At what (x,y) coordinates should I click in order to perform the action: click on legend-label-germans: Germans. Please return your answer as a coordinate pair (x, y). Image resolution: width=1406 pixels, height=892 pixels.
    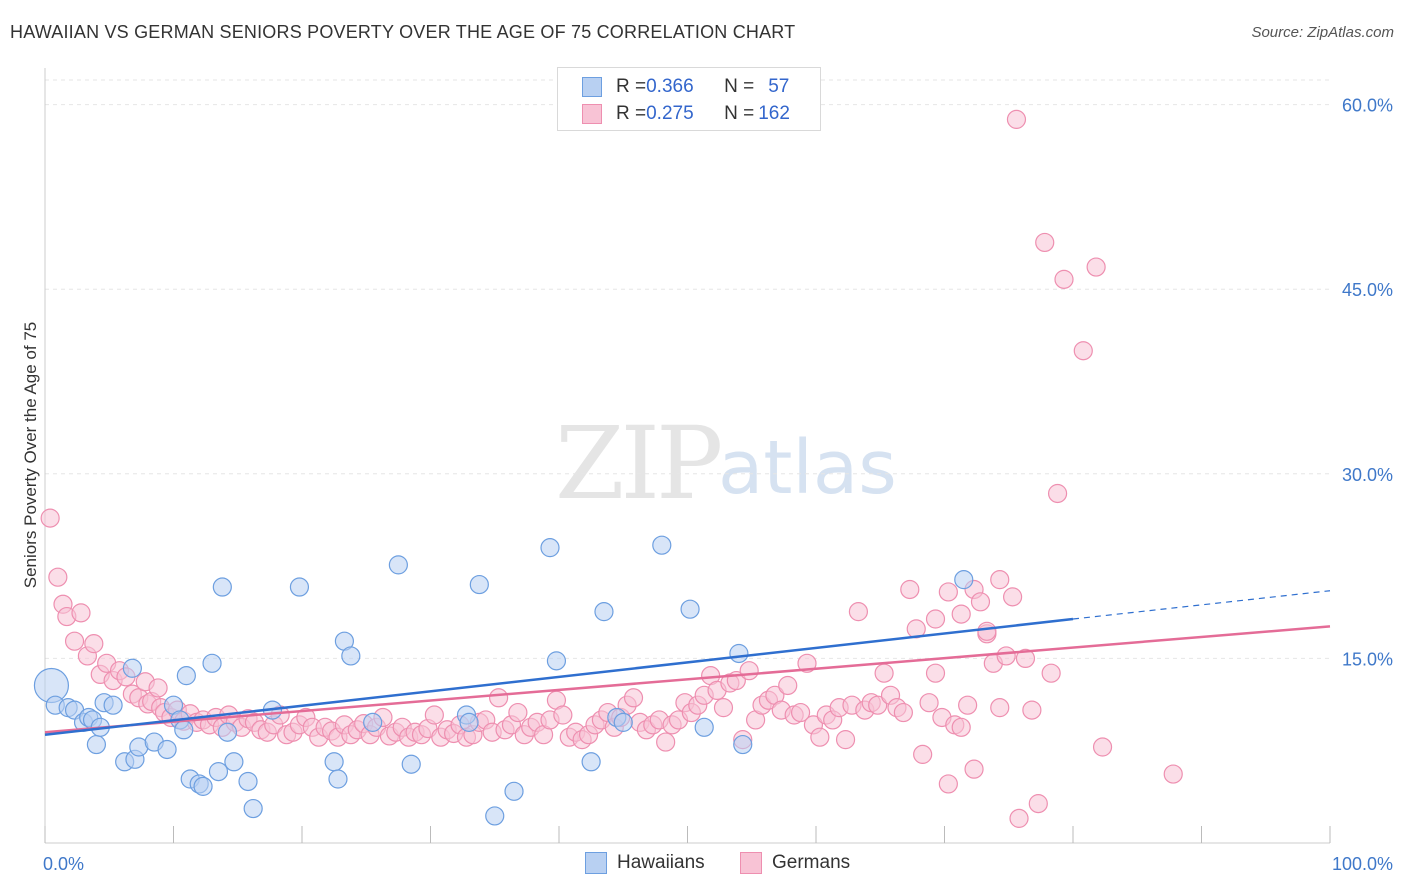
    Looking at the image, I should click on (811, 862).